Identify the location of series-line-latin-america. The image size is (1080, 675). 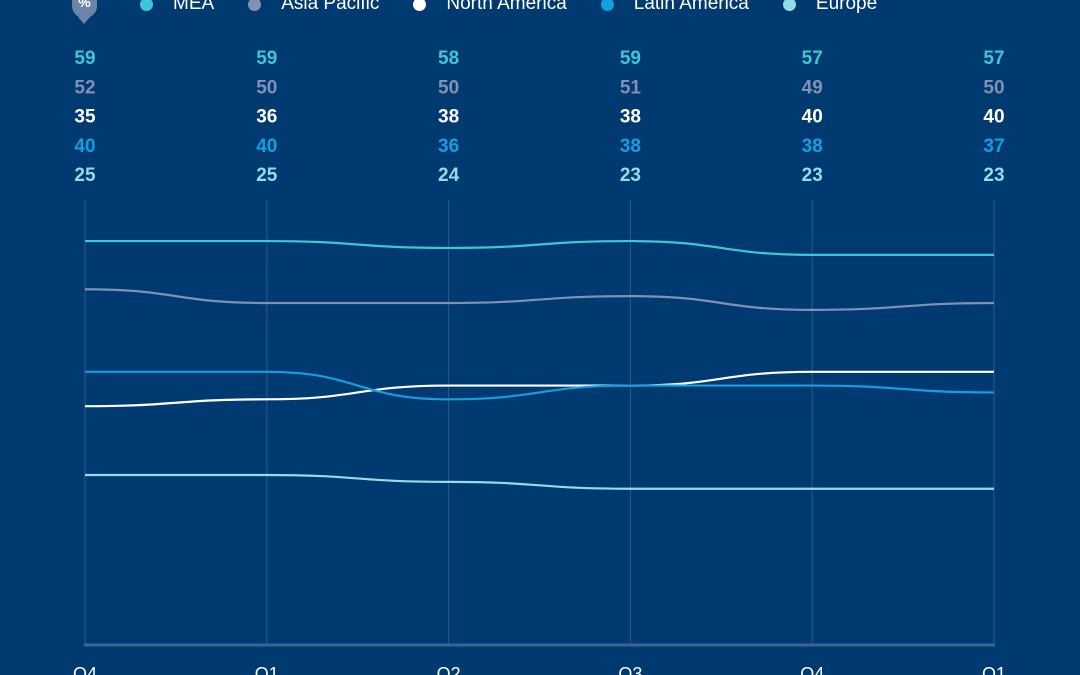
(539, 385).